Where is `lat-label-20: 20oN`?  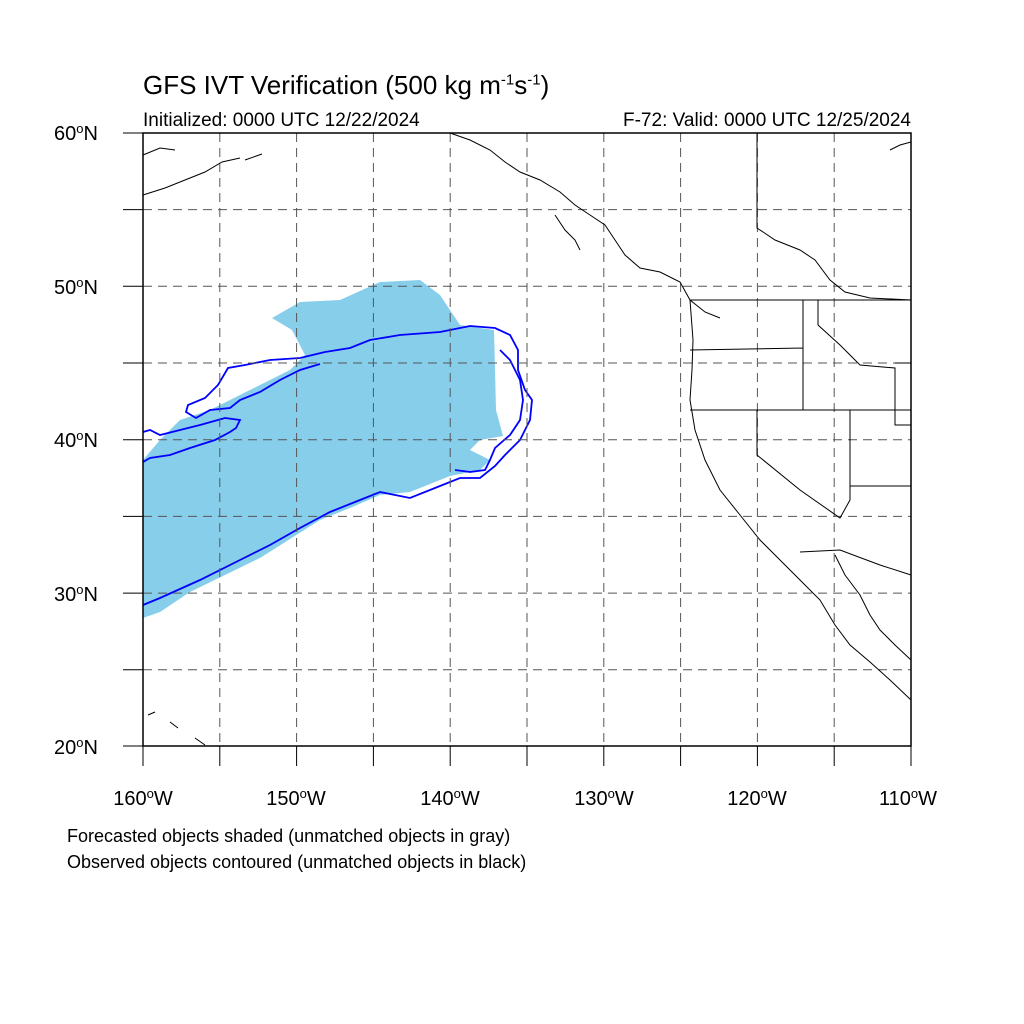
lat-label-20: 20oN is located at coordinates (76, 747).